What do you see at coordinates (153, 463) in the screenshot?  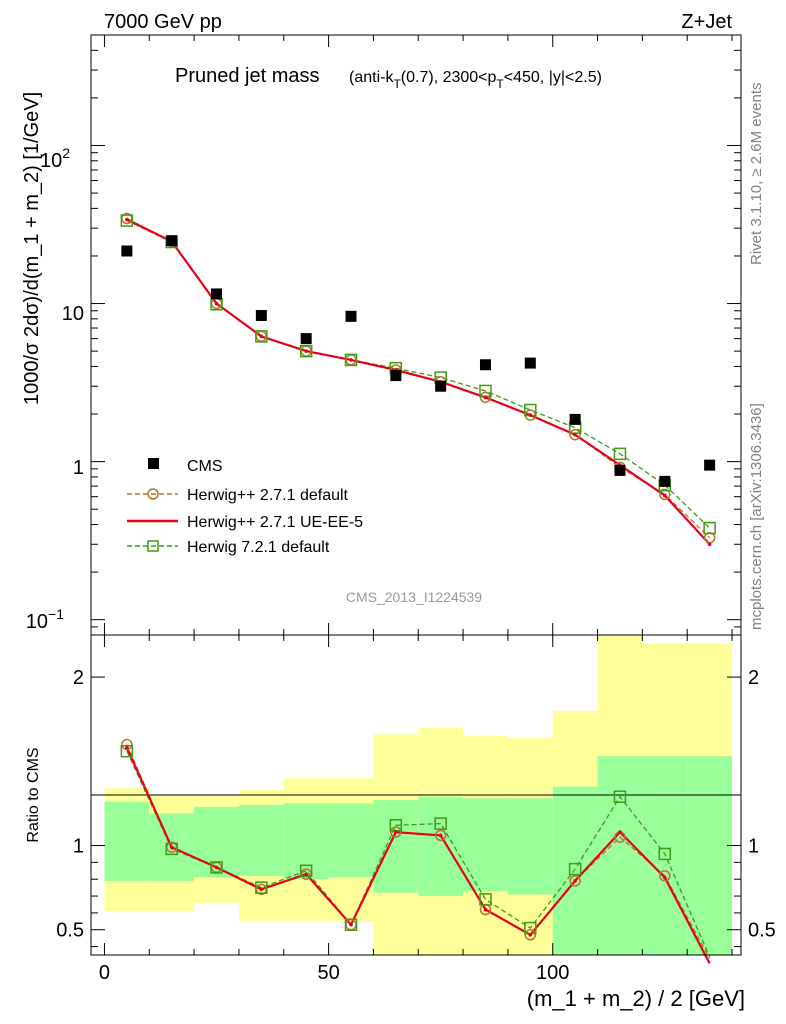 I see `legend-cms-marker` at bounding box center [153, 463].